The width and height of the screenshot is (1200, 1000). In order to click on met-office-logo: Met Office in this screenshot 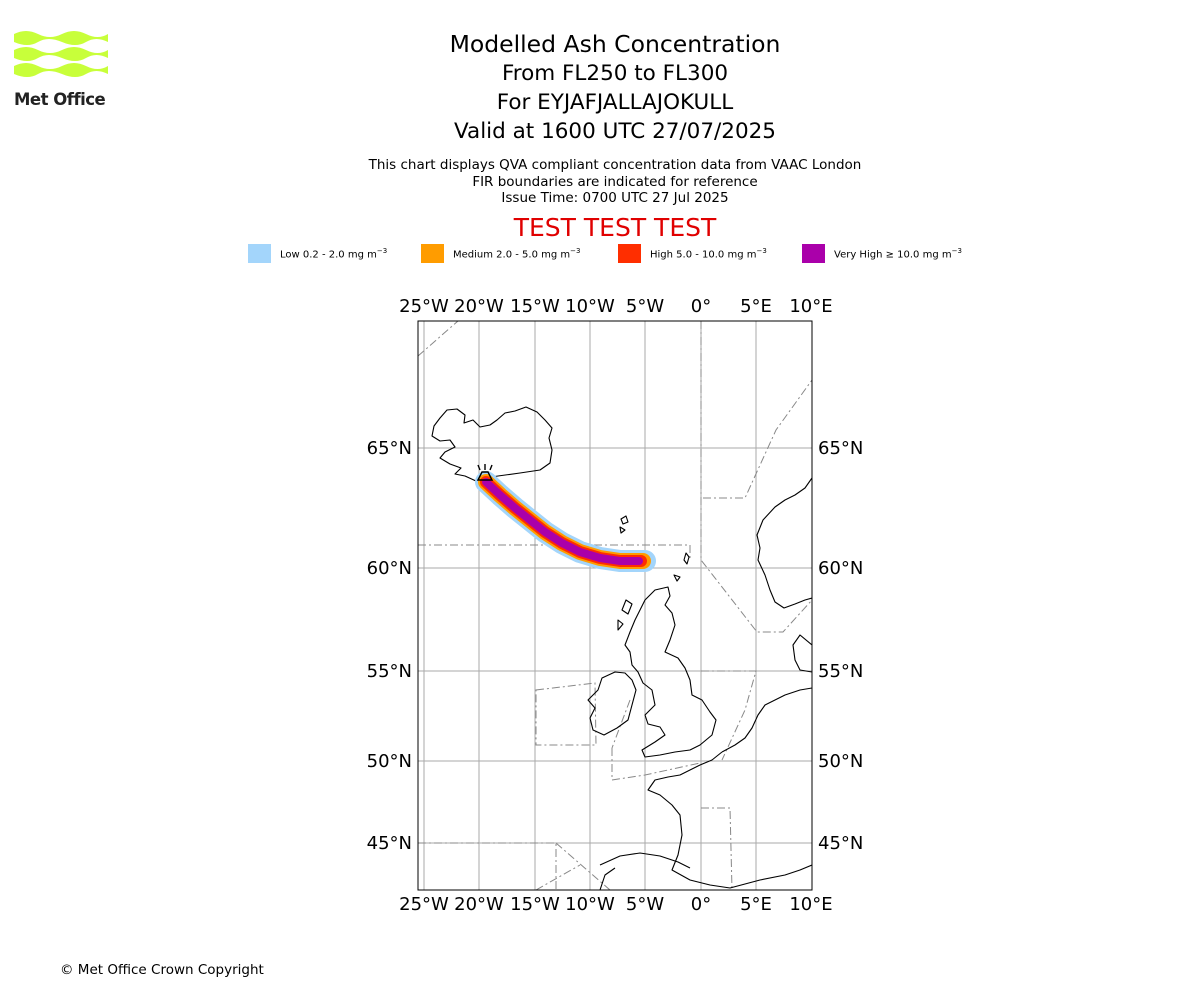, I will do `click(61, 70)`.